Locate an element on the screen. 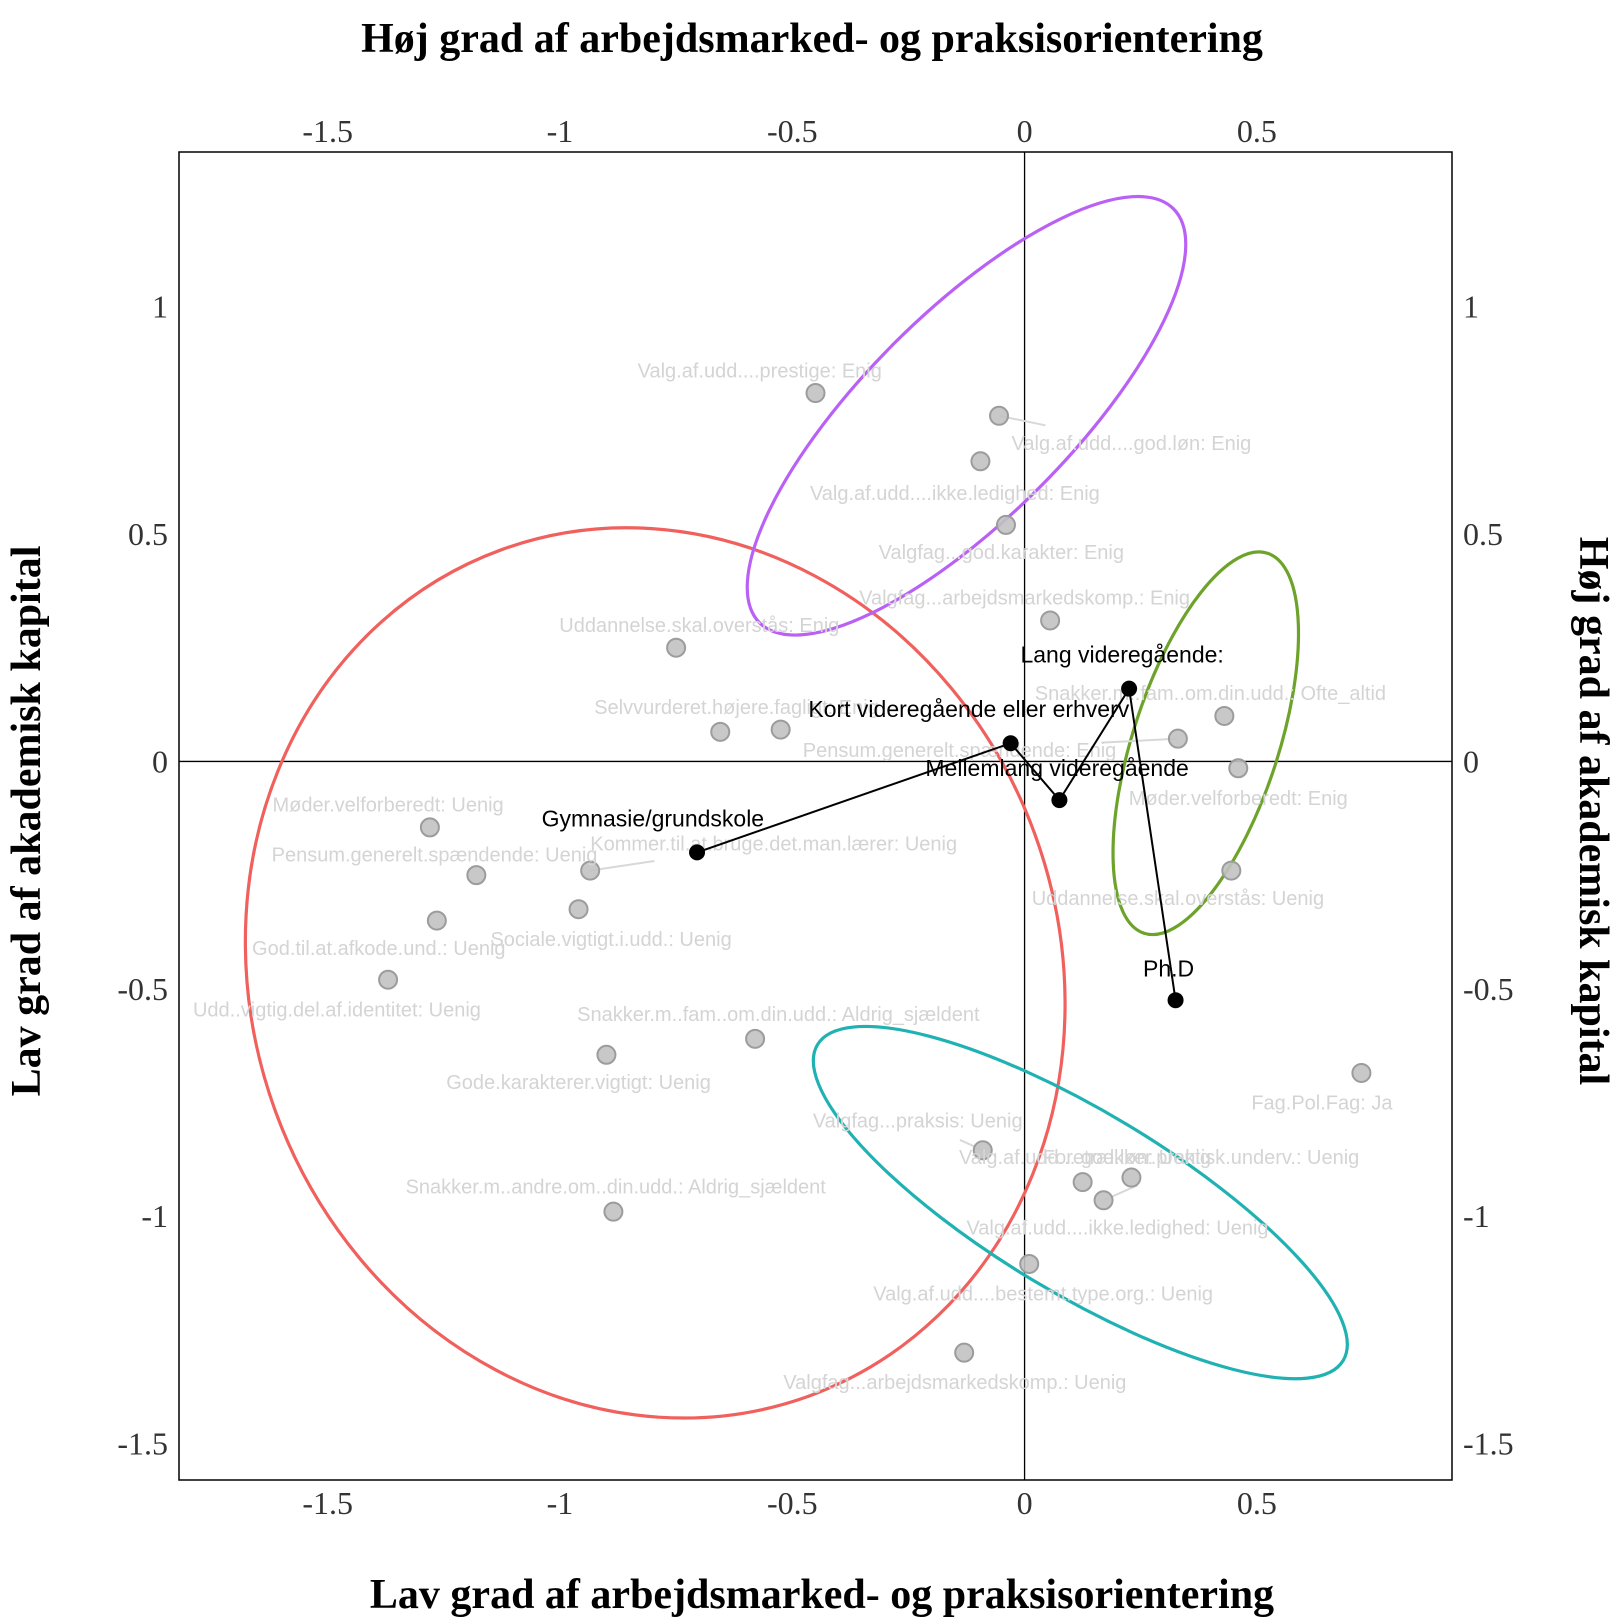 This screenshot has width=1624, height=1624. category-point-label: Valg.af.udd....god.løn: Uenig is located at coordinates (1085, 1158).